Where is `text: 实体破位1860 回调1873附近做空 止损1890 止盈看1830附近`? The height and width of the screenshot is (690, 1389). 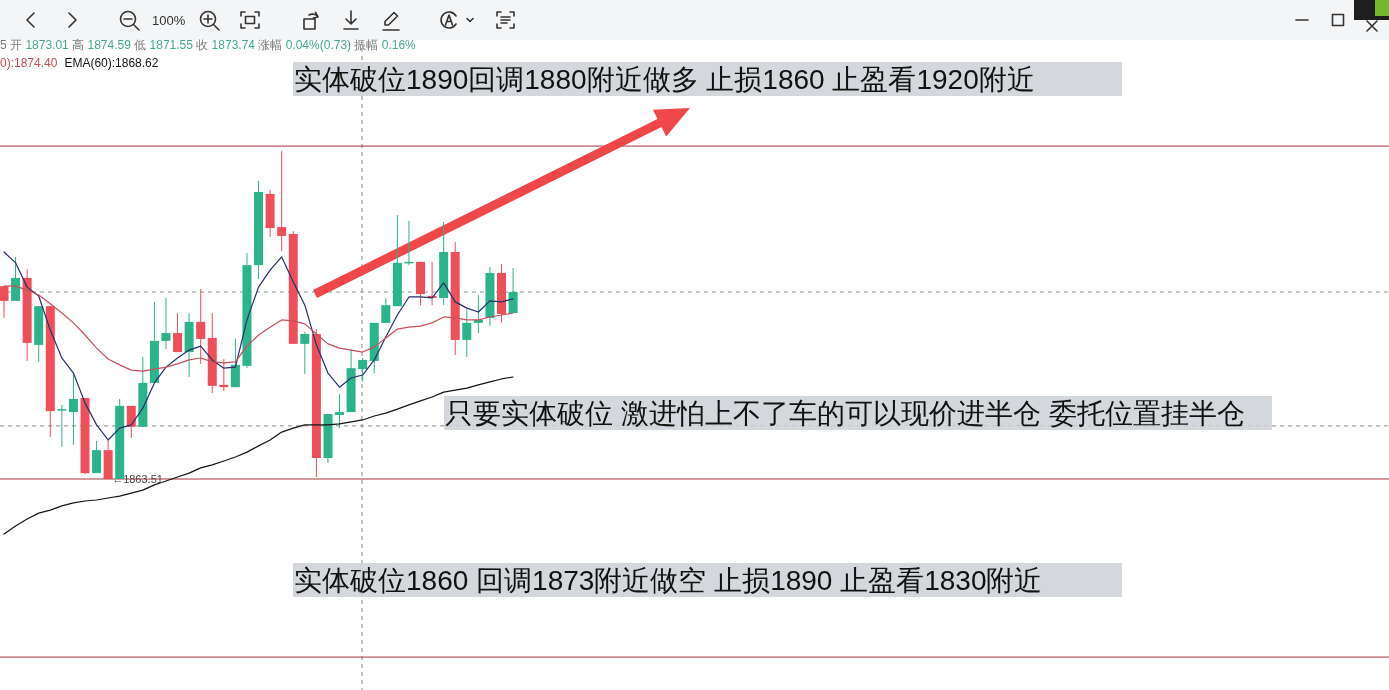 text: 实体破位1860 回调1873附近做空 止损1890 止盈看1830附近 is located at coordinates (668, 580).